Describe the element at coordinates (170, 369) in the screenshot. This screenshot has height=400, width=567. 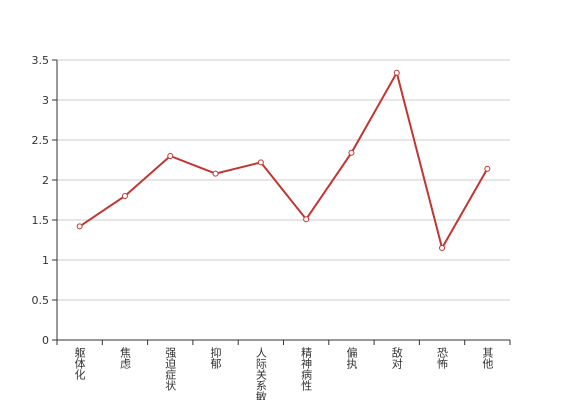
I see `x-tick-label: 强迫症状` at that location.